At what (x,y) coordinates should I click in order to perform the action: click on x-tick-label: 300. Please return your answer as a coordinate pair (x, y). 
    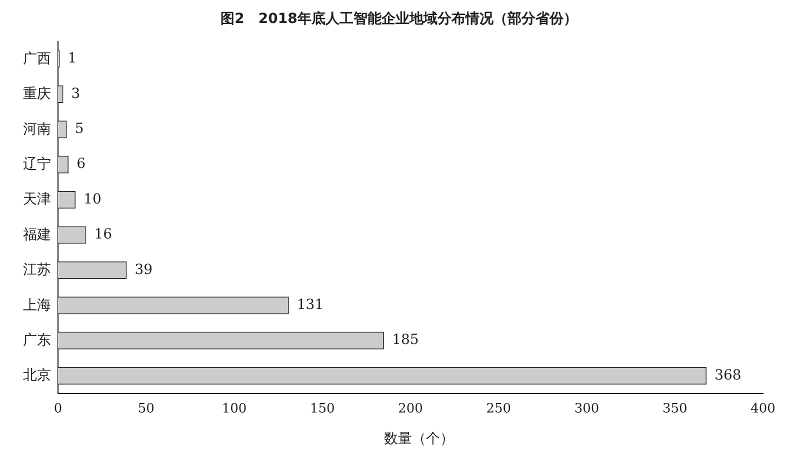
    Looking at the image, I should click on (587, 409).